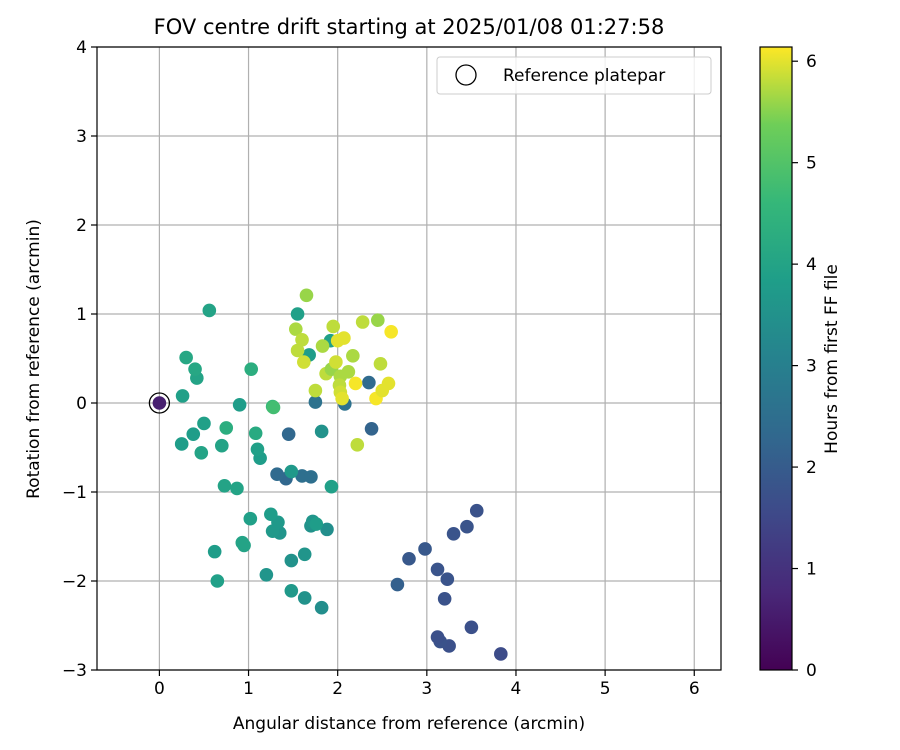 This screenshot has height=750, width=900. I want to click on colorbar, so click(776, 358).